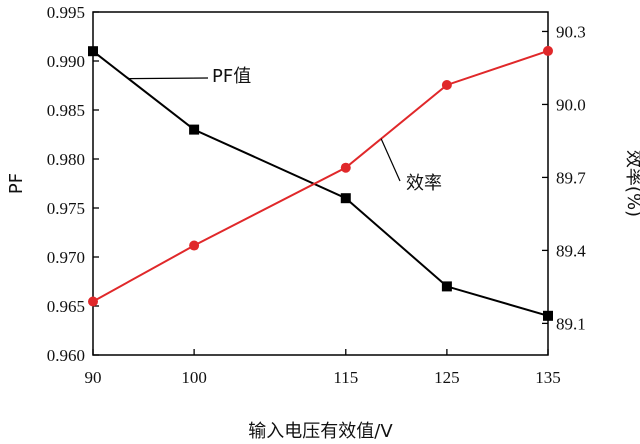 Image resolution: width=640 pixels, height=444 pixels. Describe the element at coordinates (16, 183) in the screenshot. I see `y-left-axis-title: PF` at that location.